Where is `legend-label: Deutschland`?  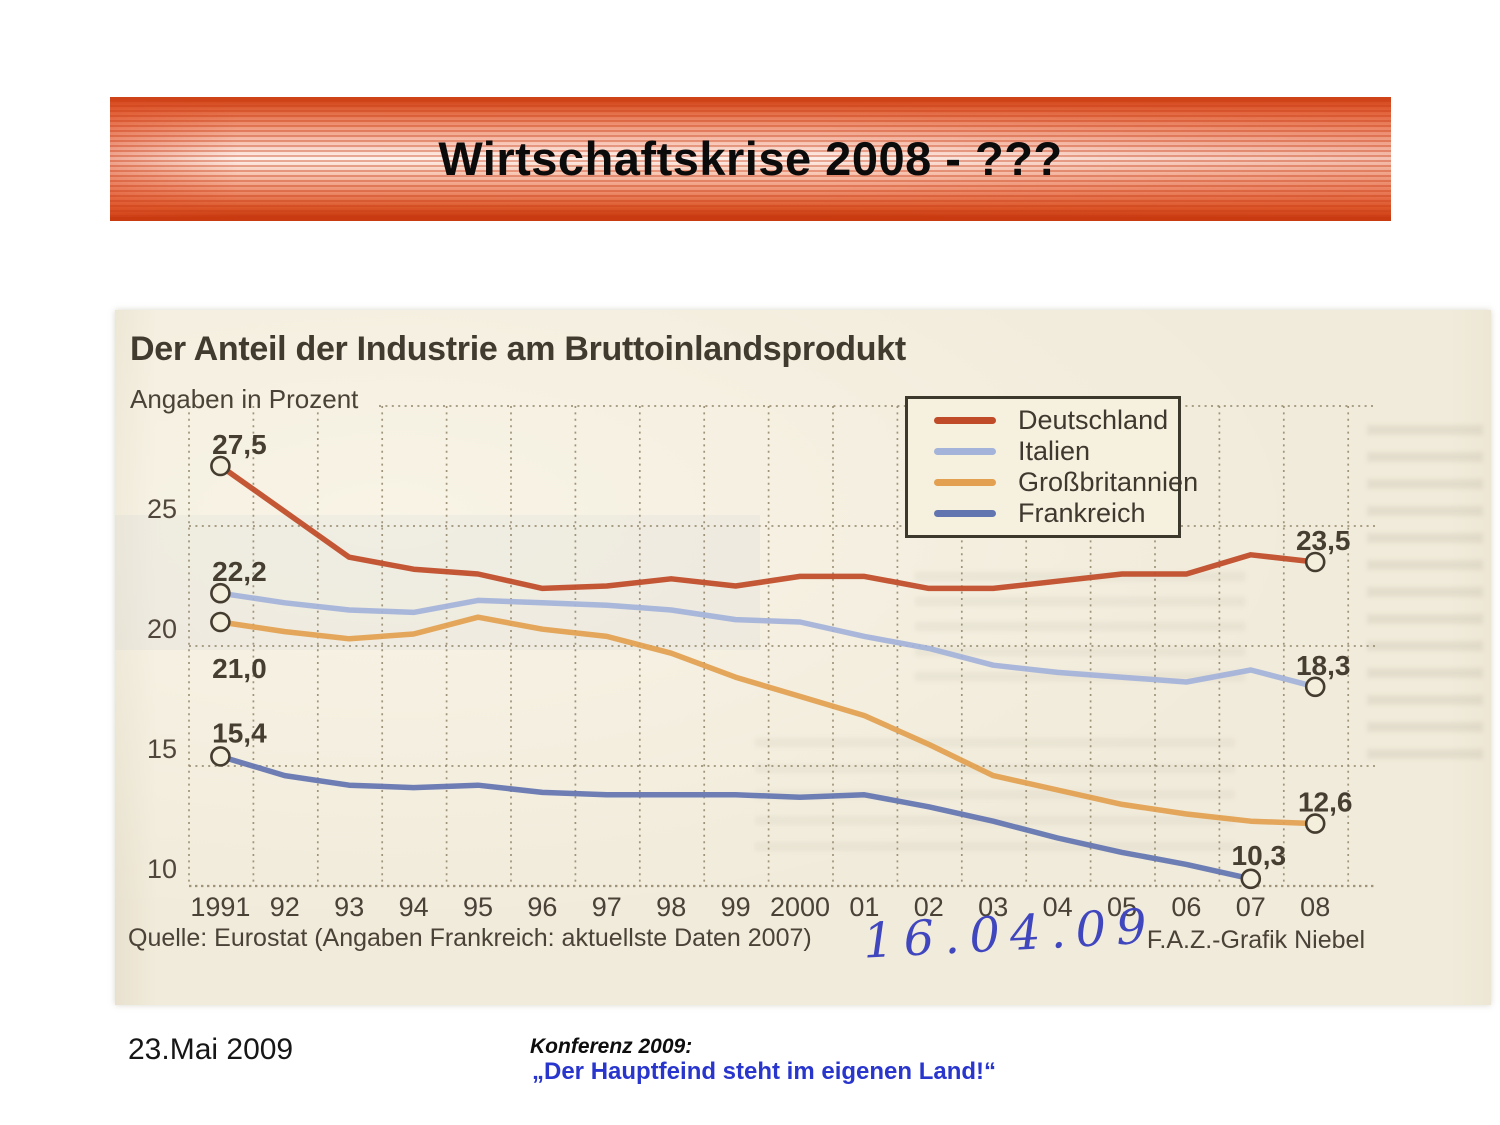
legend-label: Deutschland is located at coordinates (1093, 420).